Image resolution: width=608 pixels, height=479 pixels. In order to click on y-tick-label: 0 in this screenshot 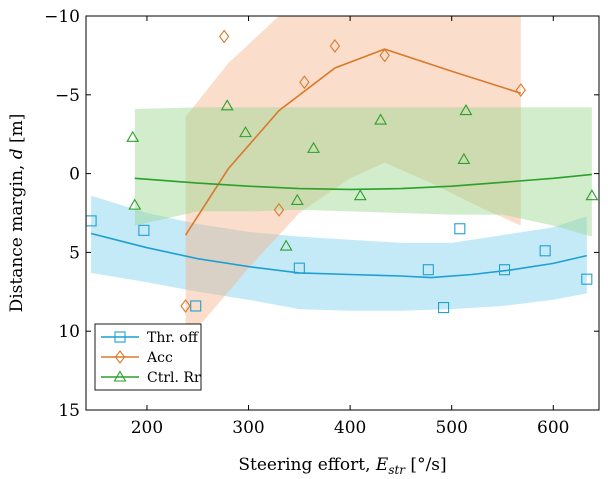, I will do `click(74, 175)`.